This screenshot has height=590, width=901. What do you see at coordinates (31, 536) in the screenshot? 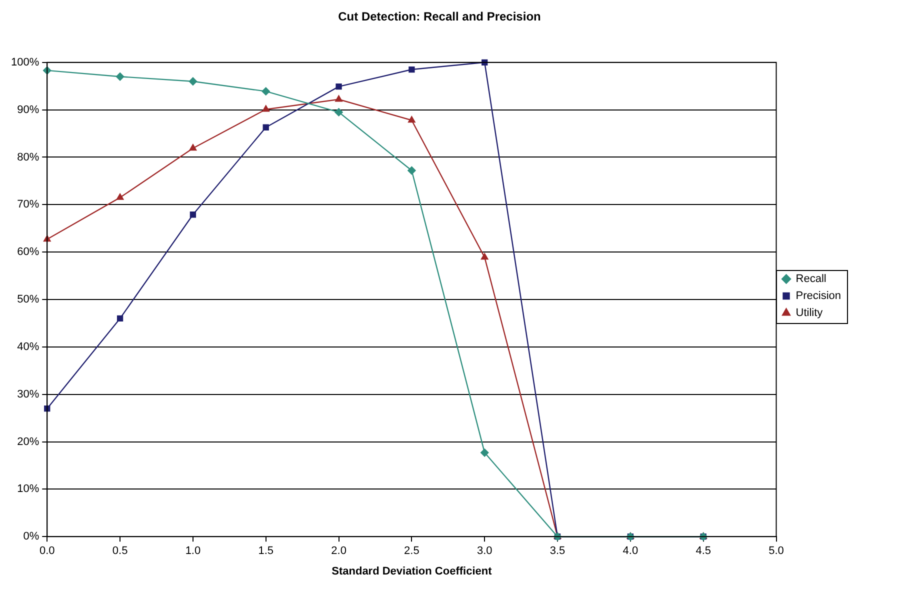
I see `y-tick-label: 0%` at bounding box center [31, 536].